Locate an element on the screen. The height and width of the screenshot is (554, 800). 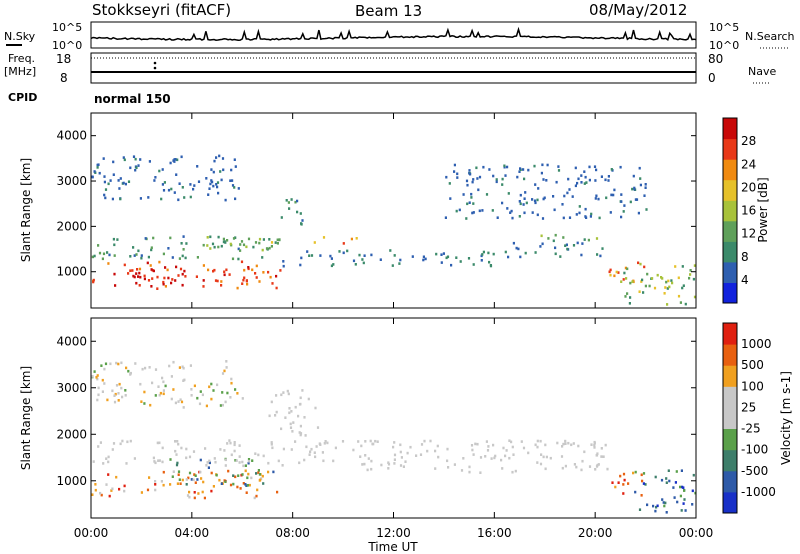
colorbar-segment is located at coordinates (730, 170).